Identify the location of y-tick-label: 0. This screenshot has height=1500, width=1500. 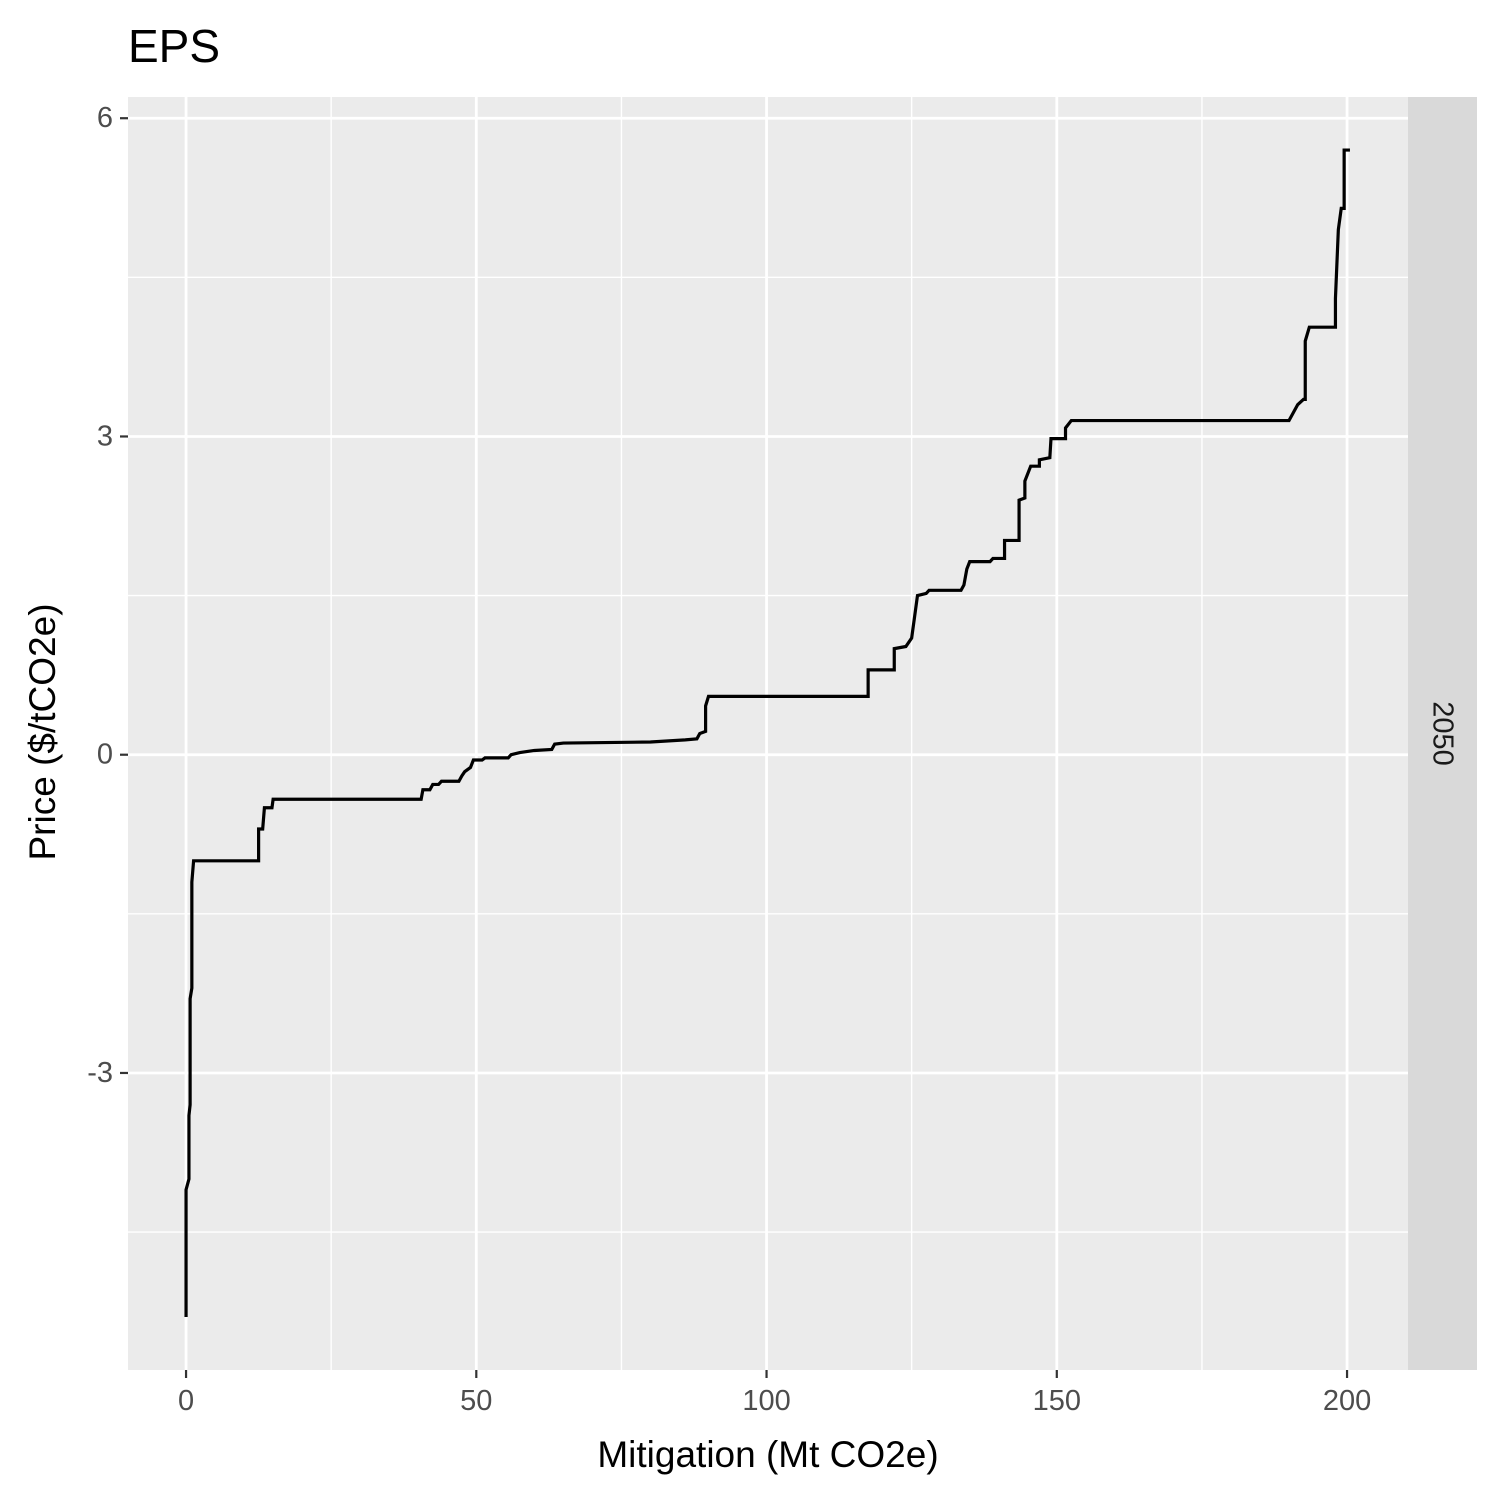
(105, 755).